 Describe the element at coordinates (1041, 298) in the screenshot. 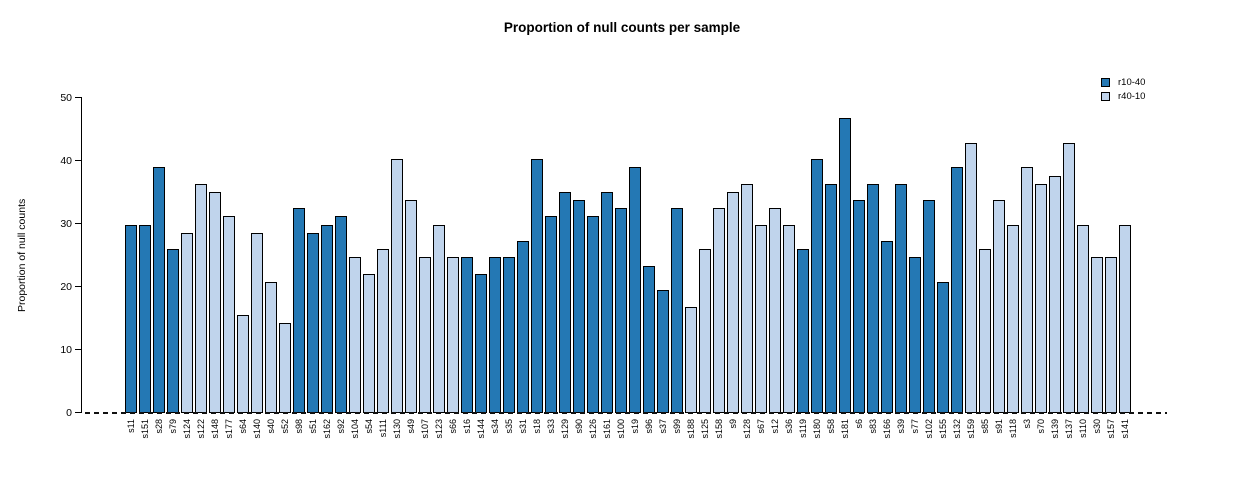

I see `bar-s70` at that location.